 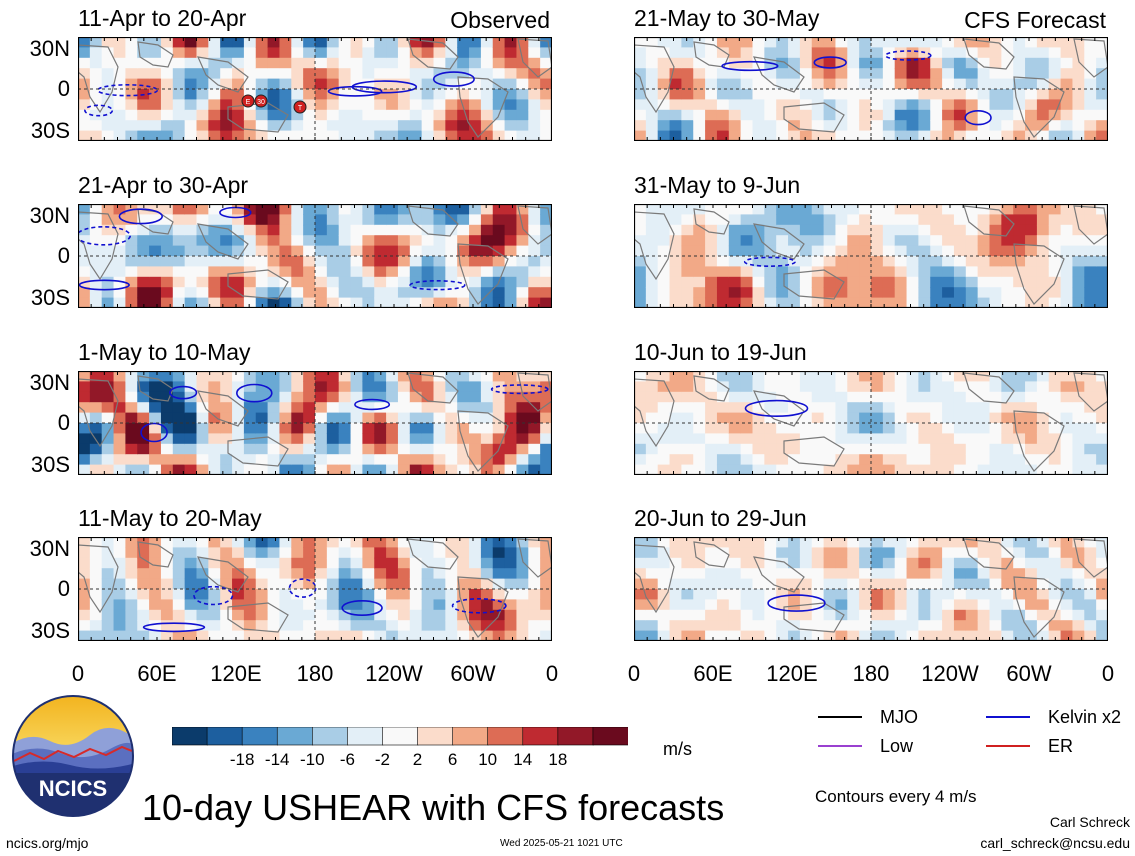 I want to click on colorbar-tick-label: 2, so click(x=417, y=759).